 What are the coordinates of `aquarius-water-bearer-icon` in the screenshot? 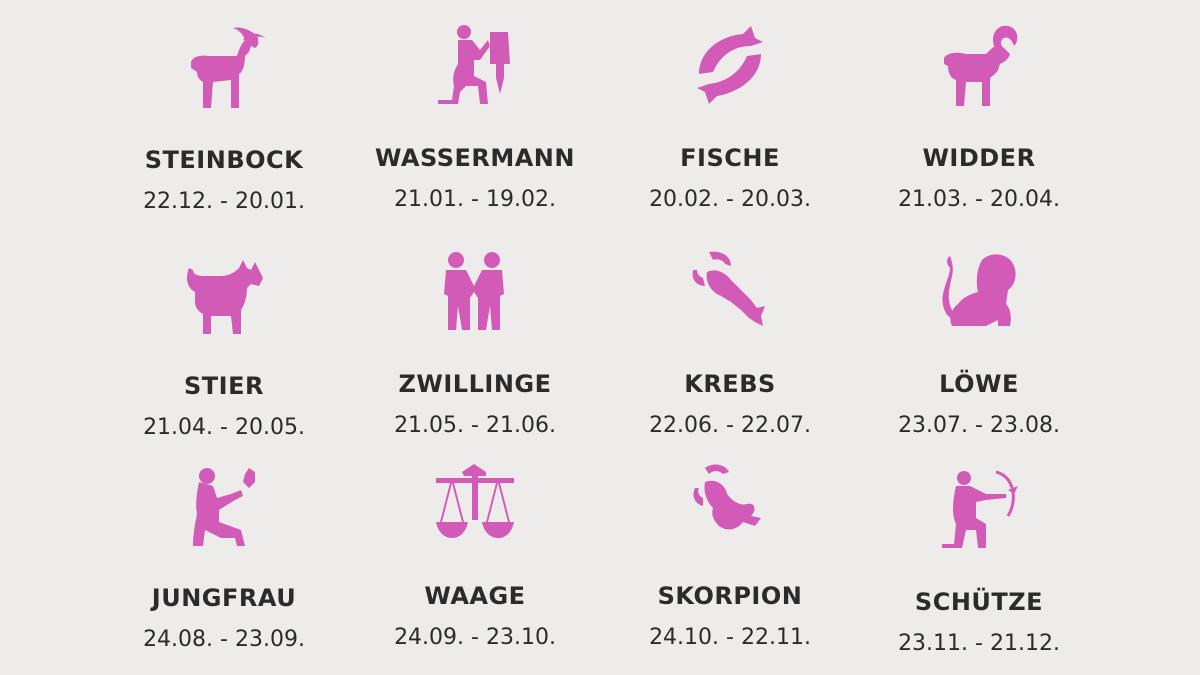 It's located at (475, 65).